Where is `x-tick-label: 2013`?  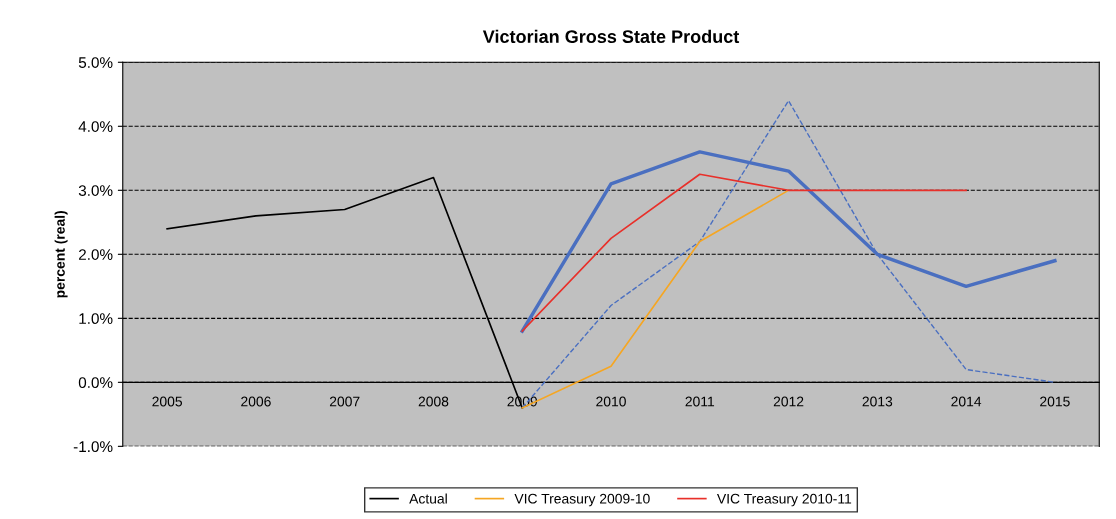 x-tick-label: 2013 is located at coordinates (877, 401).